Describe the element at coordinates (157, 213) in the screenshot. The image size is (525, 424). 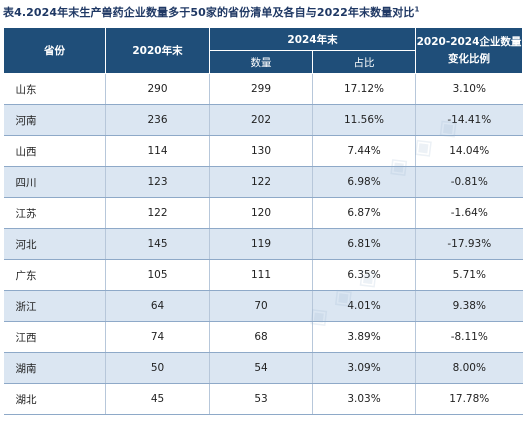
I see `cell-2020: 122` at that location.